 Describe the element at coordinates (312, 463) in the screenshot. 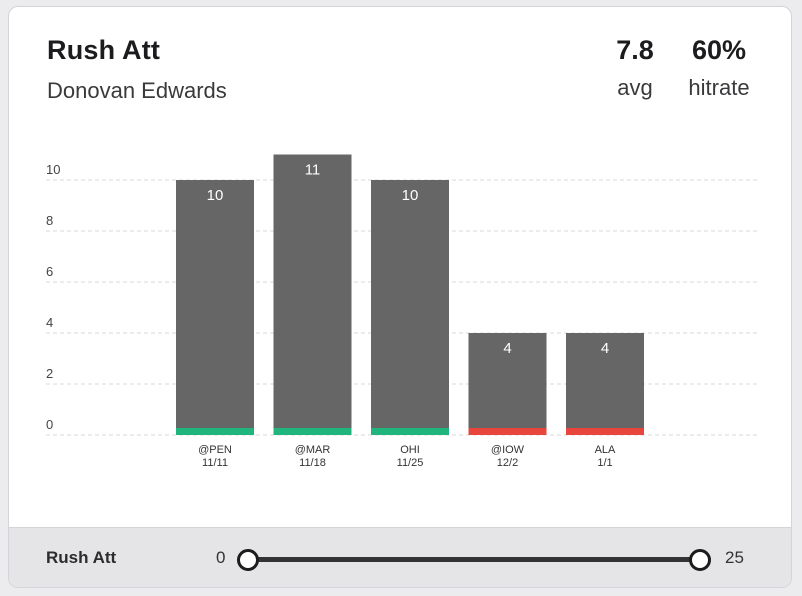

I see `x-date-label: 11/18` at that location.